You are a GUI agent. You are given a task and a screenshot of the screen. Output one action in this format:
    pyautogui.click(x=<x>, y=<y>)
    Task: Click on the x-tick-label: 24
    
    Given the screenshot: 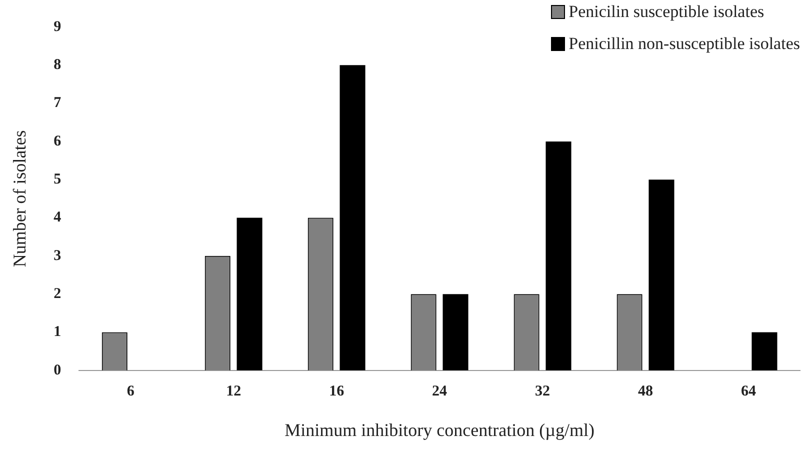 What is the action you would take?
    pyautogui.click(x=440, y=391)
    